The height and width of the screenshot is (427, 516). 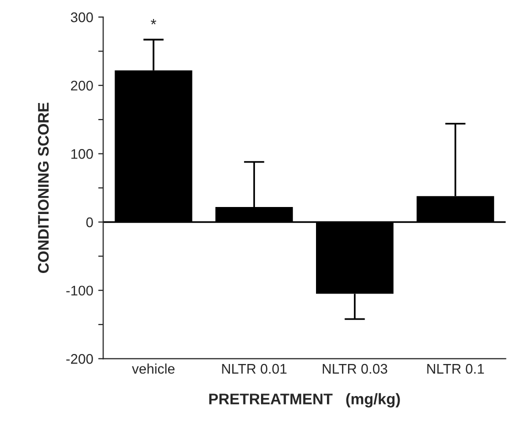 I want to click on y-tick-label: 100, so click(x=82, y=154).